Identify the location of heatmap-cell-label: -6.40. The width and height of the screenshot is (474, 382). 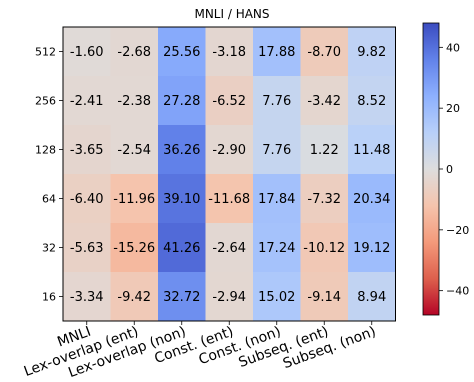
(87, 199).